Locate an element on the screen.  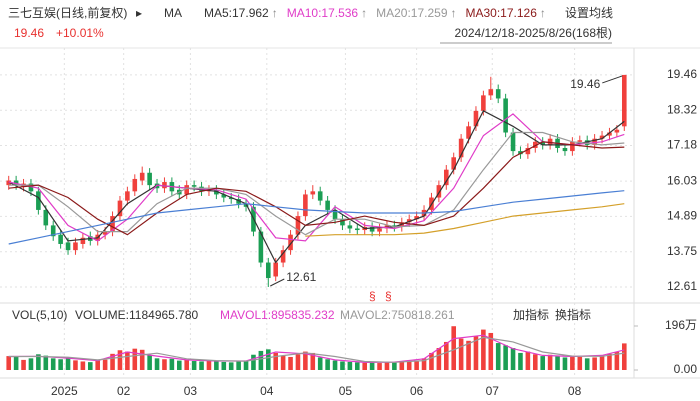
ma-line is located at coordinates (465, 220).